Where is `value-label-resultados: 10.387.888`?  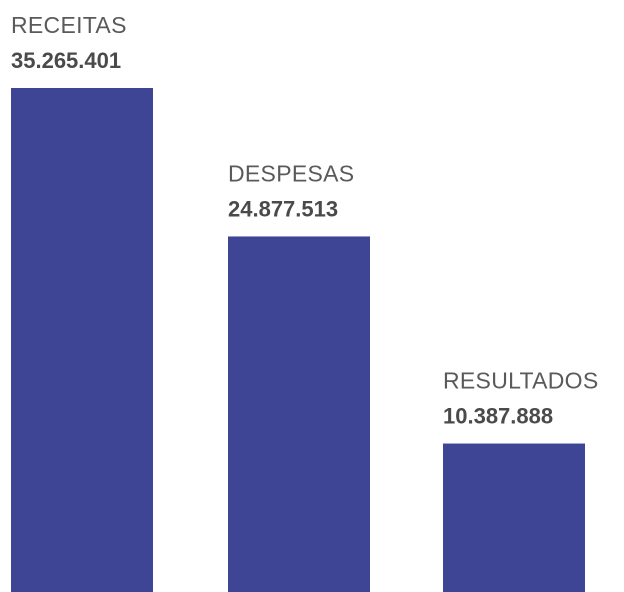 value-label-resultados: 10.387.888 is located at coordinates (498, 416).